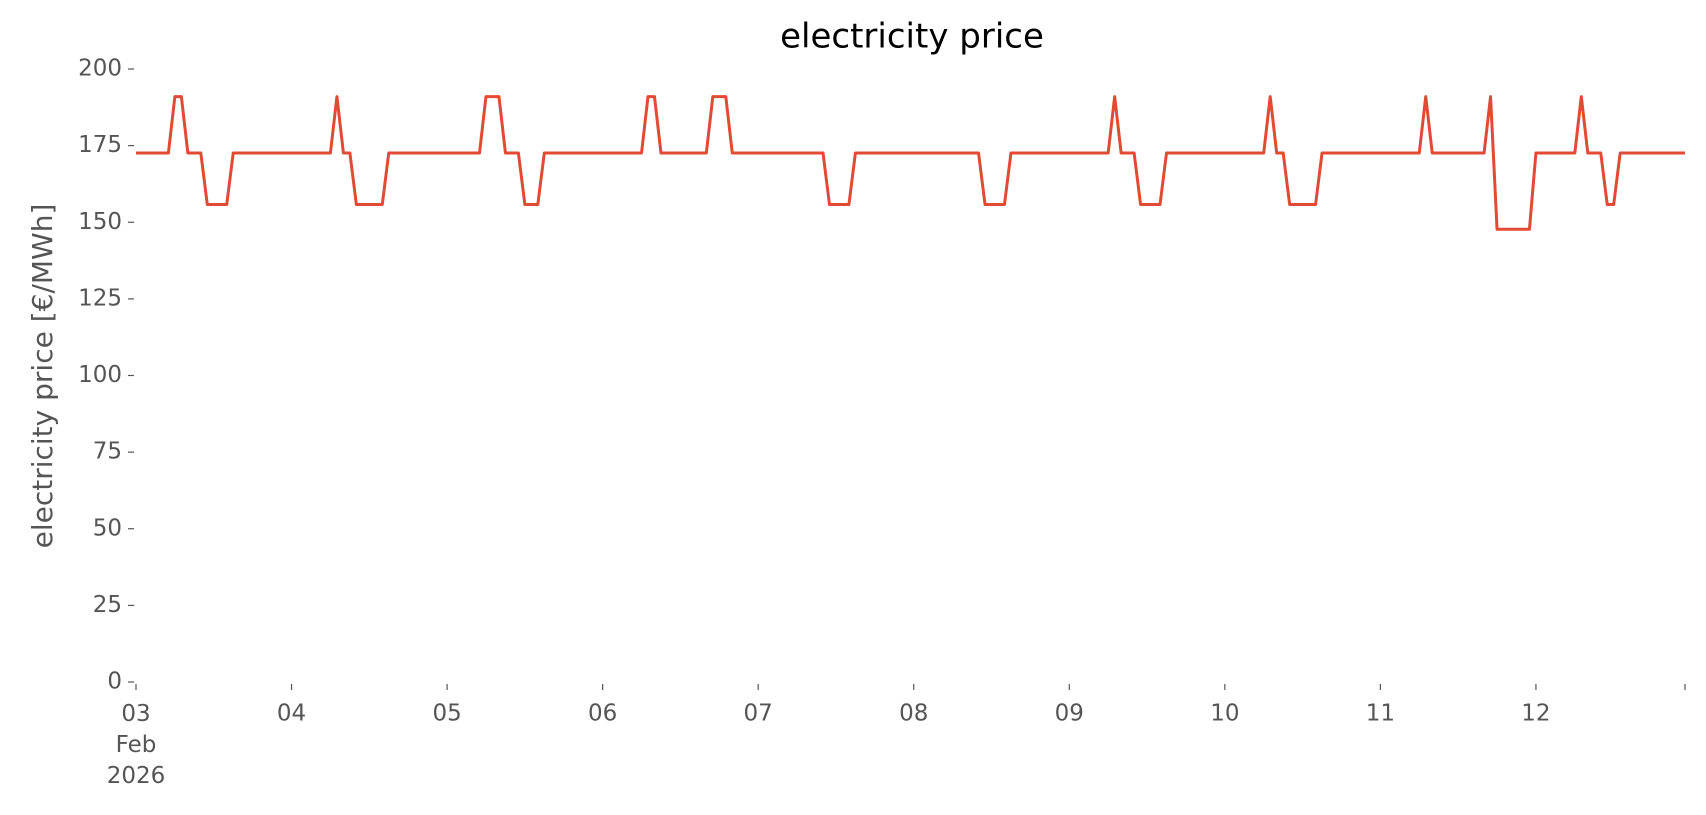 The image size is (1706, 815). I want to click on x-tick-label: 07, so click(758, 714).